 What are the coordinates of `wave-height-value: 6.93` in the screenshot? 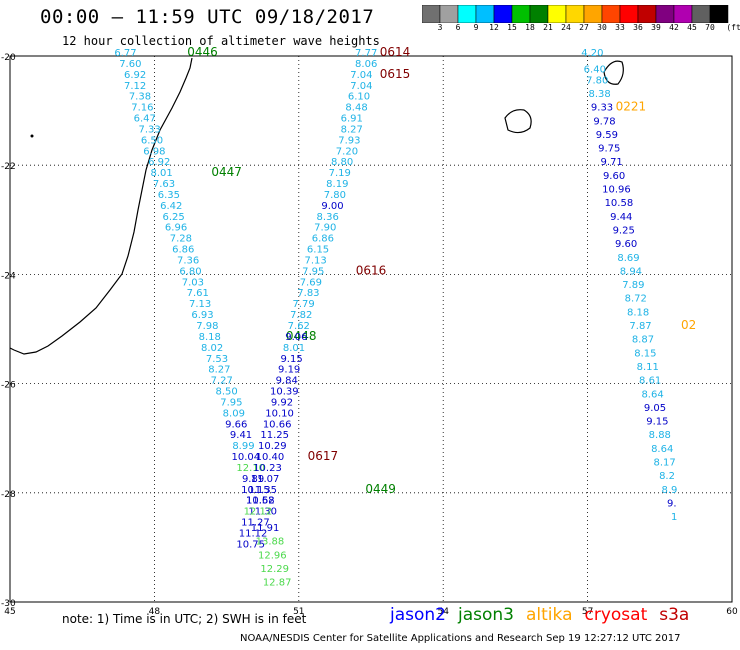 It's located at (202, 315).